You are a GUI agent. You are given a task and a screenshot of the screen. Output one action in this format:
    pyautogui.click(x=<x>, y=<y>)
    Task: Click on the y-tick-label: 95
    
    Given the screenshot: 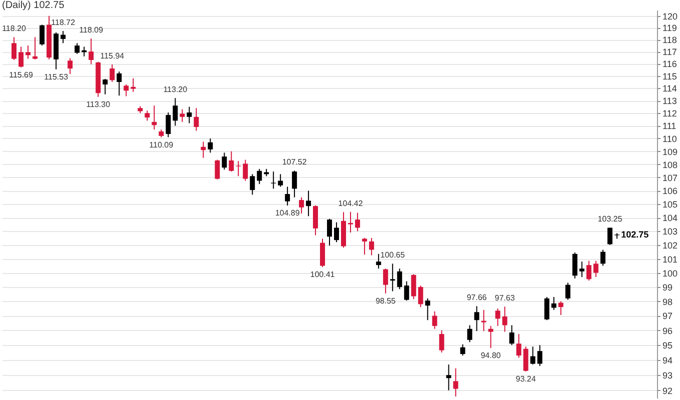 What is the action you would take?
    pyautogui.click(x=667, y=345)
    